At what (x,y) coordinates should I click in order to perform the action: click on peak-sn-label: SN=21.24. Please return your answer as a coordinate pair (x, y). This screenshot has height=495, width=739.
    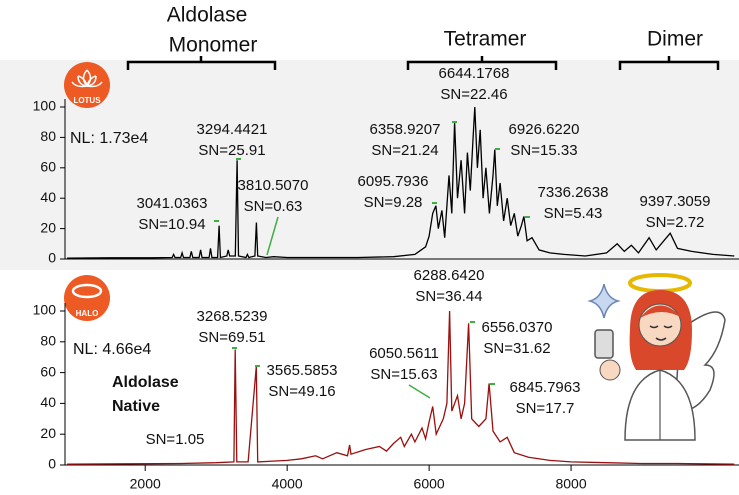
    Looking at the image, I should click on (404, 150).